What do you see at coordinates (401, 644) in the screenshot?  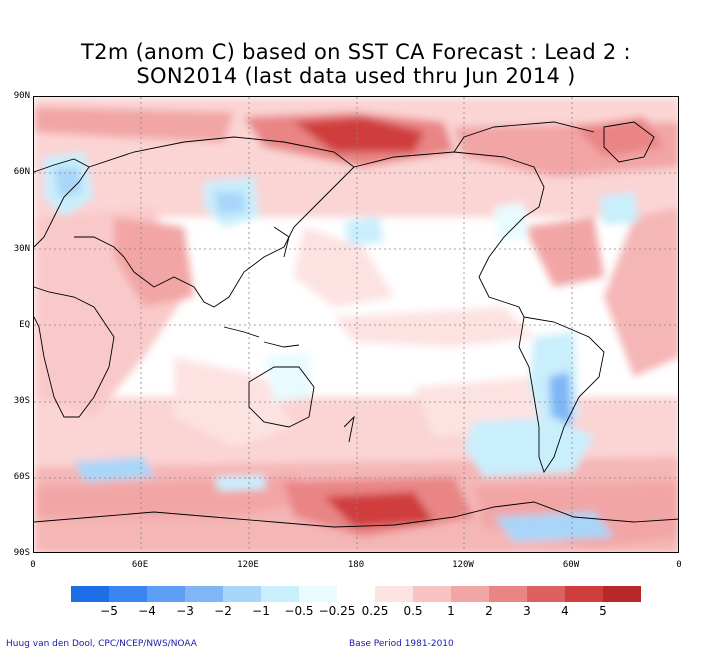 I see `base-period-text: Base Period 1981-2010` at bounding box center [401, 644].